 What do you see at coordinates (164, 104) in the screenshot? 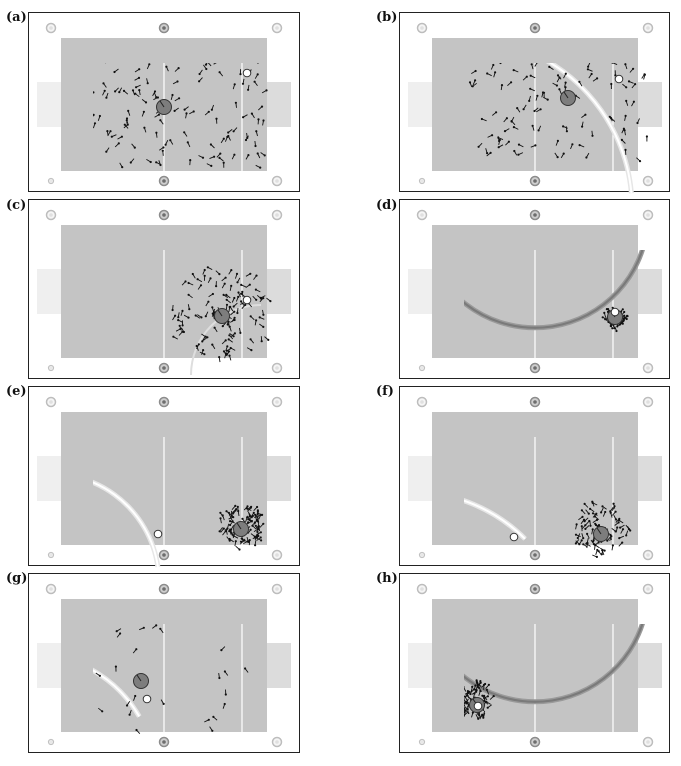
I see `soccer-field-diagram` at bounding box center [164, 104].